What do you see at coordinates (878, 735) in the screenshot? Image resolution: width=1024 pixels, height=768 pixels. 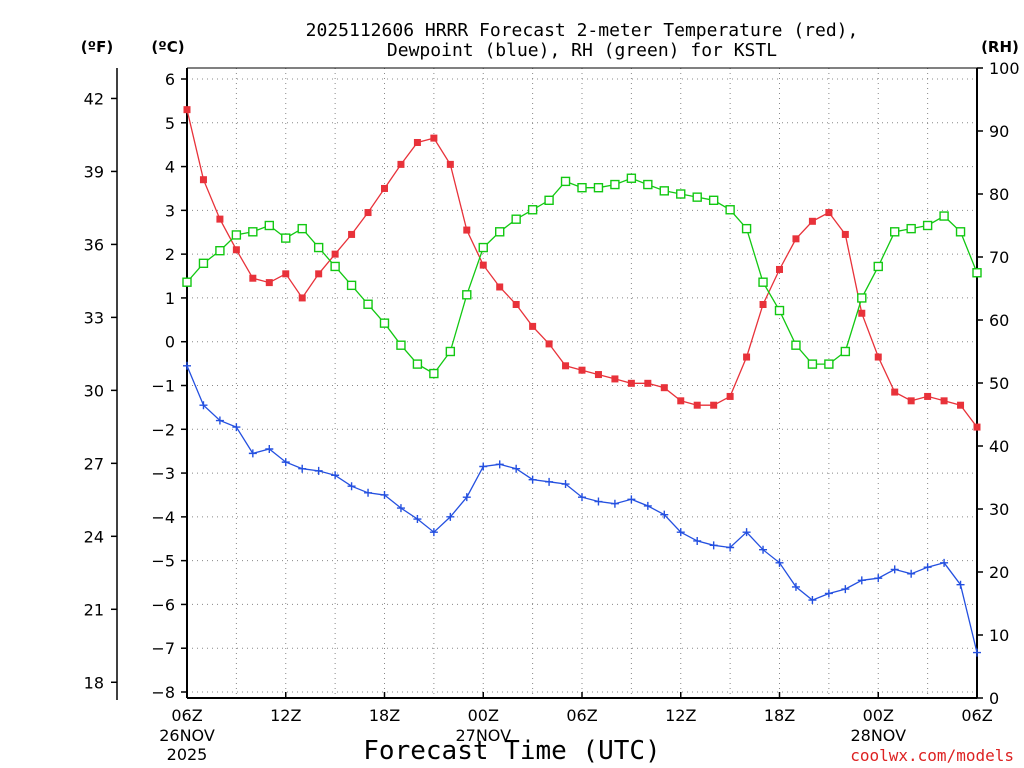 I see `time-tick-date: 28NOV` at bounding box center [878, 735].